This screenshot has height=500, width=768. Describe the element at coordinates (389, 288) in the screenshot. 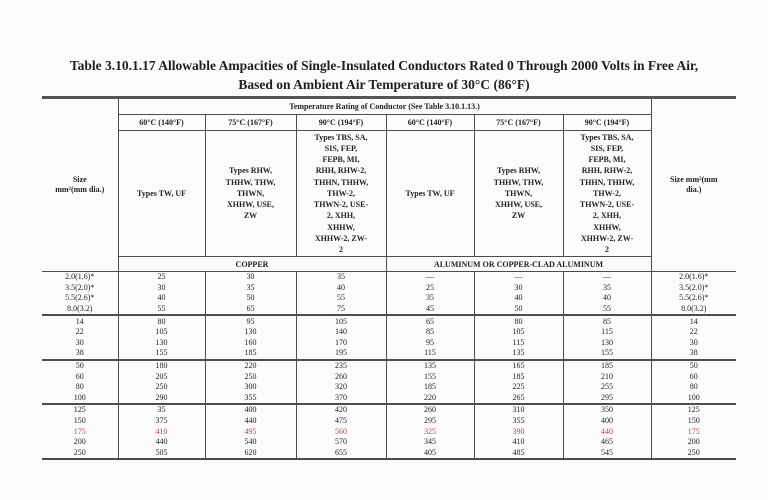

I see `table-row: 3.5(2.0)* 30 35 40 25 30 35 3.5(2.0)*` at that location.